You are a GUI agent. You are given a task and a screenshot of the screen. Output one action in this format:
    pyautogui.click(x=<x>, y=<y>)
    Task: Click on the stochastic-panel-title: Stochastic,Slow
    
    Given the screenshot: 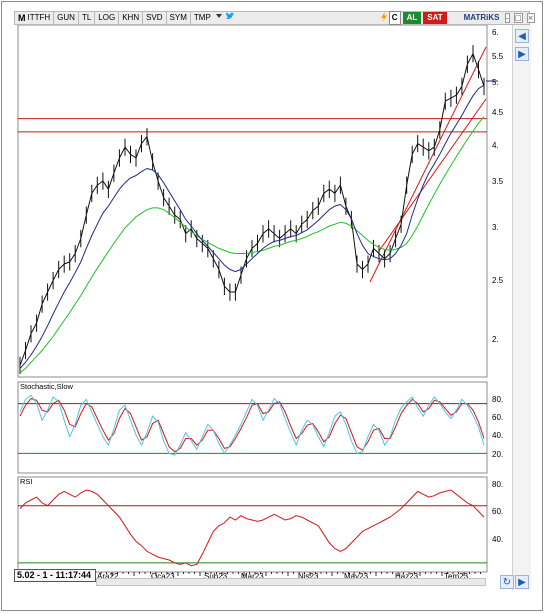 What is the action you would take?
    pyautogui.click(x=47, y=386)
    